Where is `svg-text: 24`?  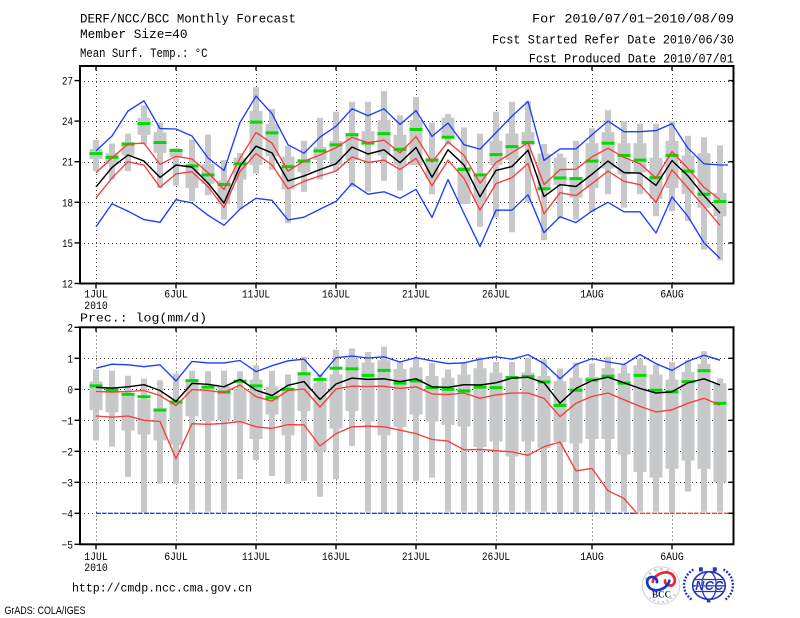 svg-text: 24 is located at coordinates (67, 123).